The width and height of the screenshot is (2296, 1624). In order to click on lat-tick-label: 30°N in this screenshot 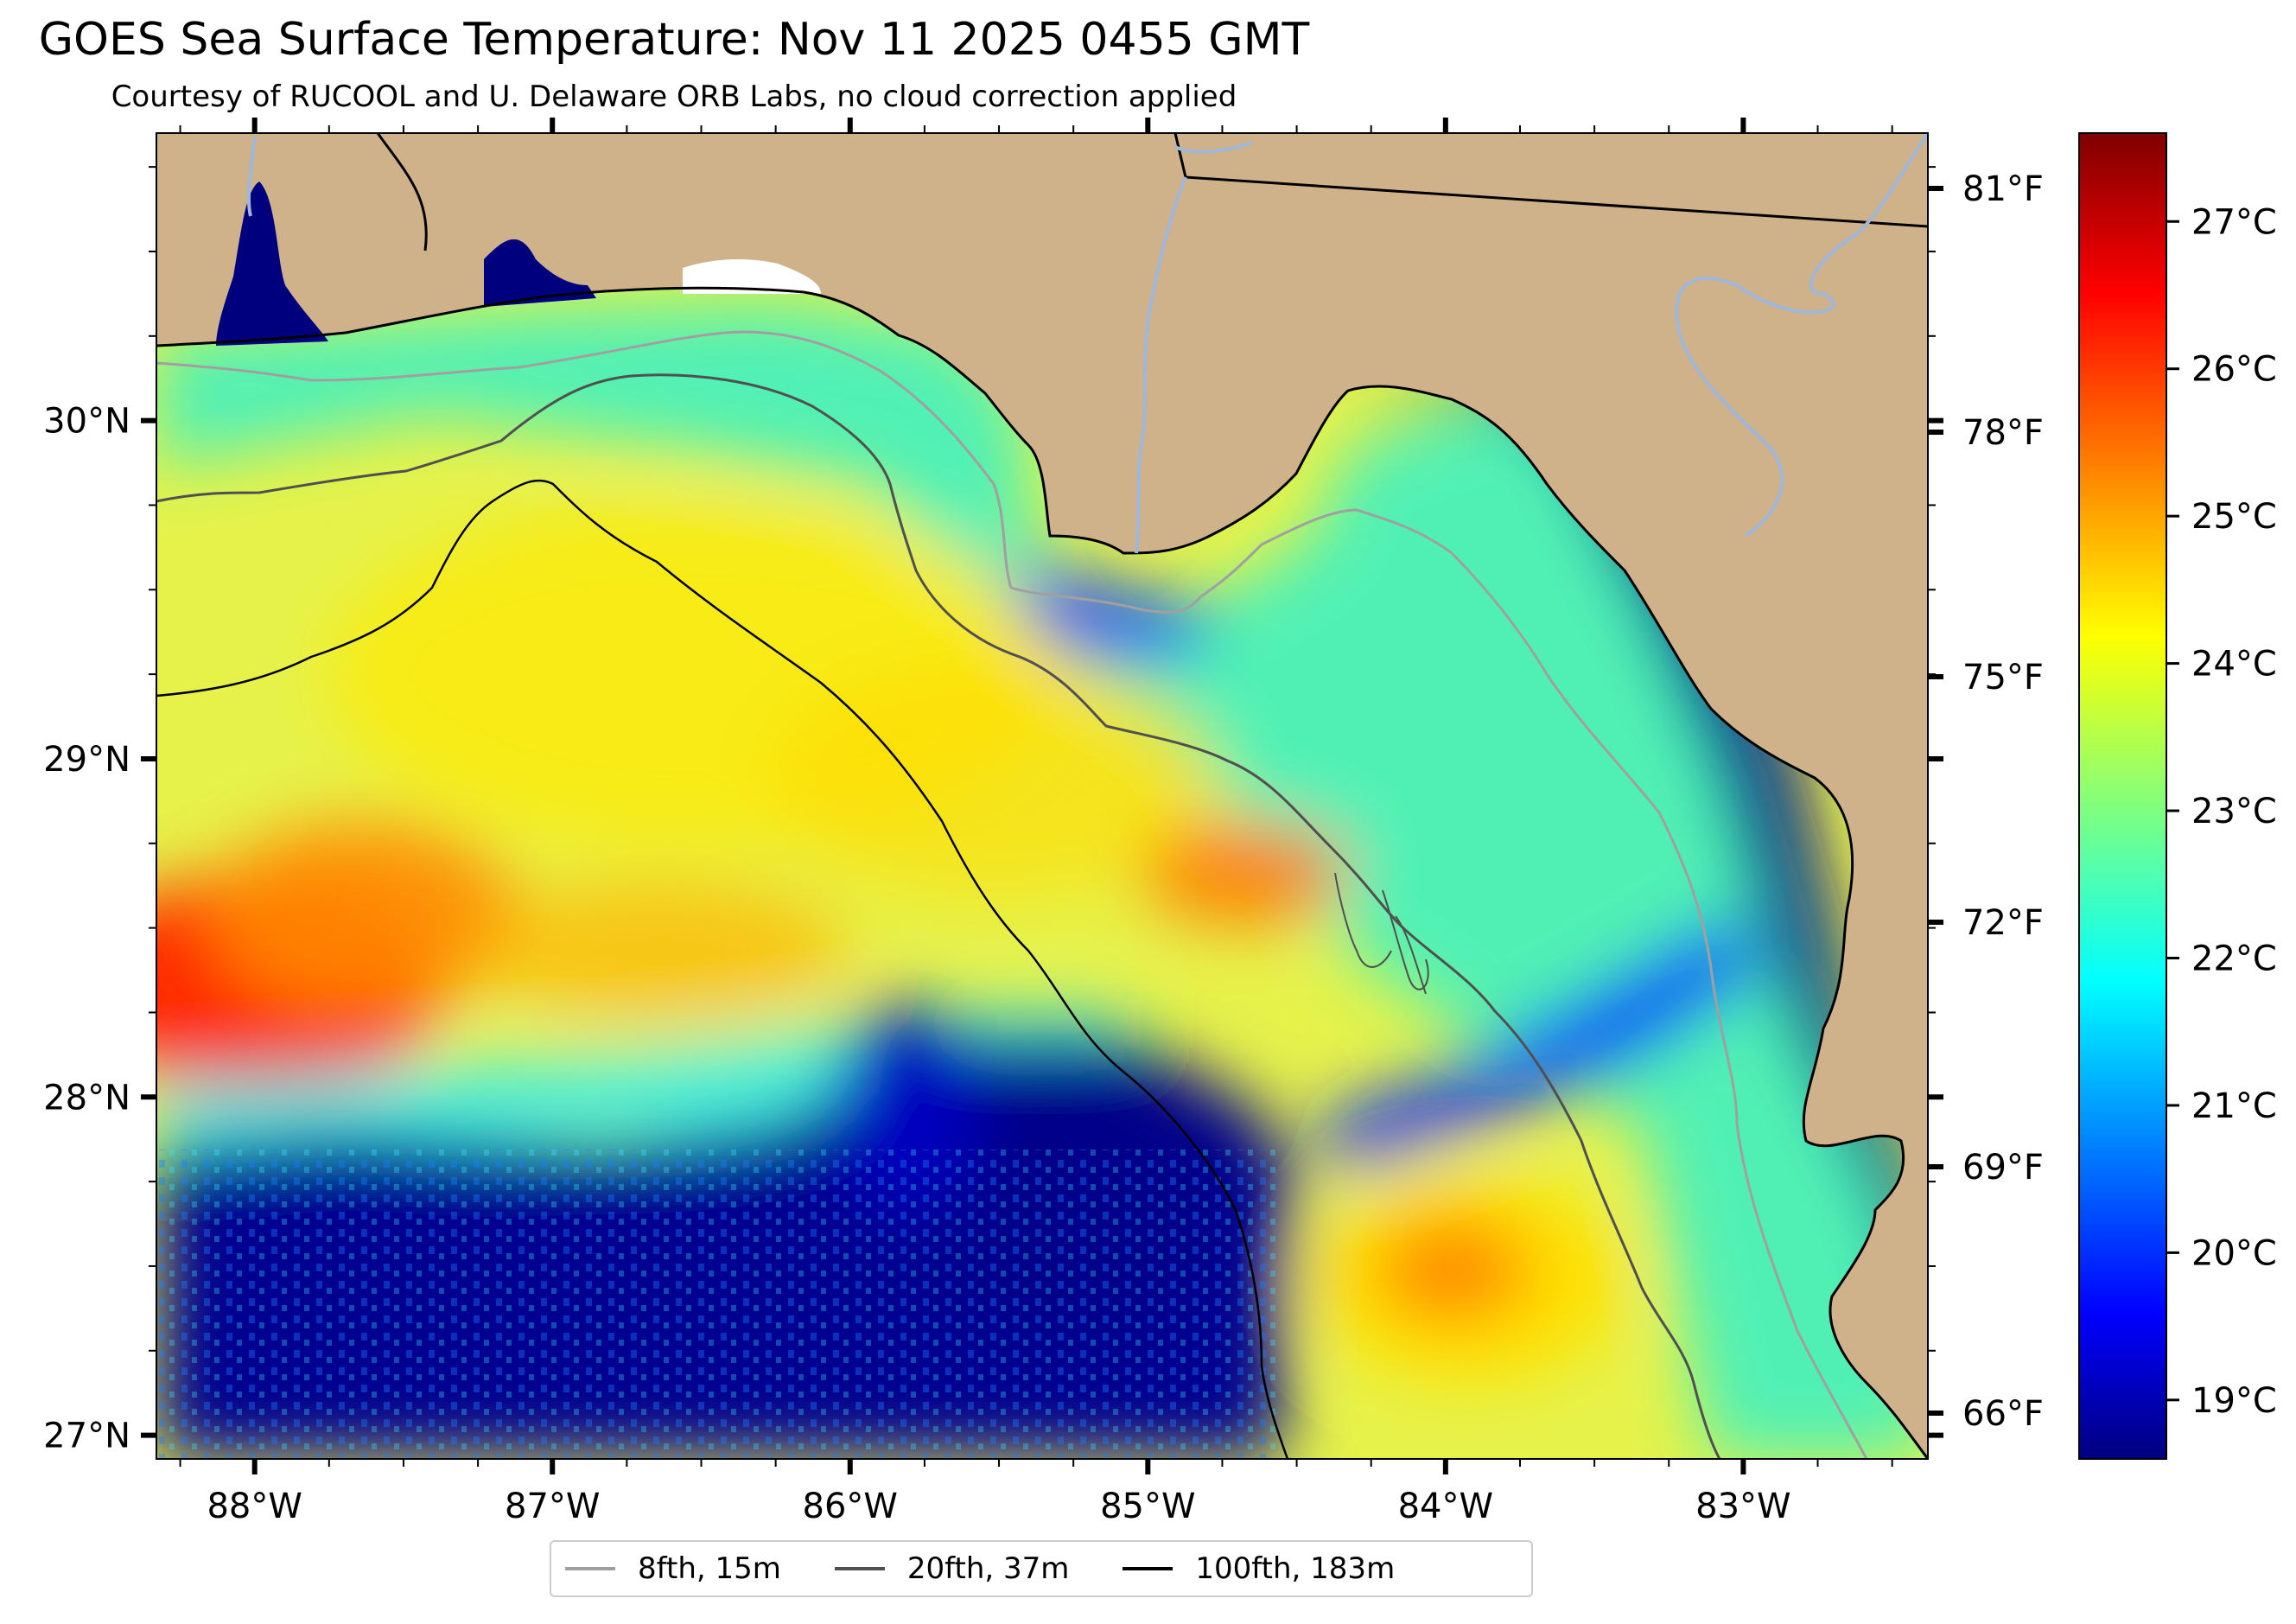, I will do `click(86, 422)`.